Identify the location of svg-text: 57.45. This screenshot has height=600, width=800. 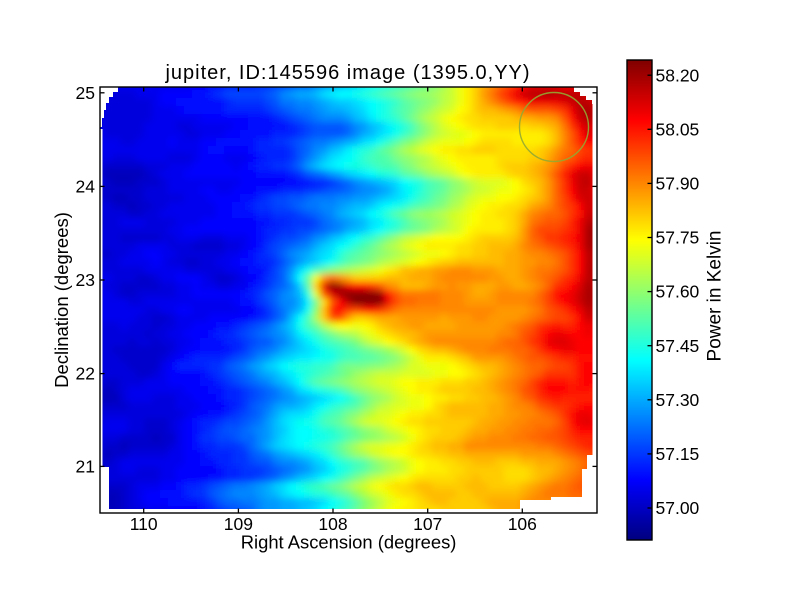
(678, 346).